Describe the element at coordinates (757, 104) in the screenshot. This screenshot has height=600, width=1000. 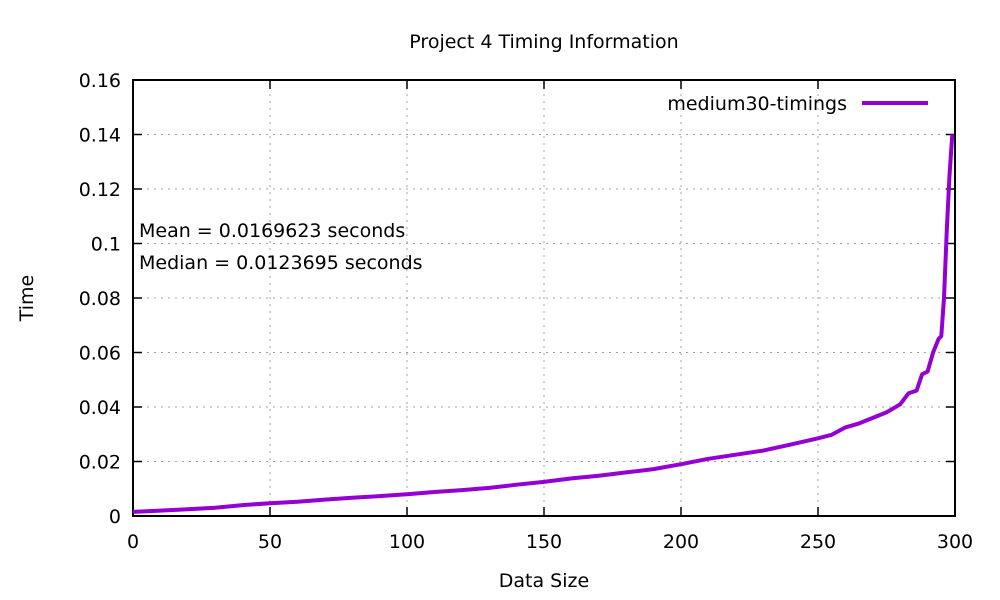
I see `legend-label: medium30-timings` at that location.